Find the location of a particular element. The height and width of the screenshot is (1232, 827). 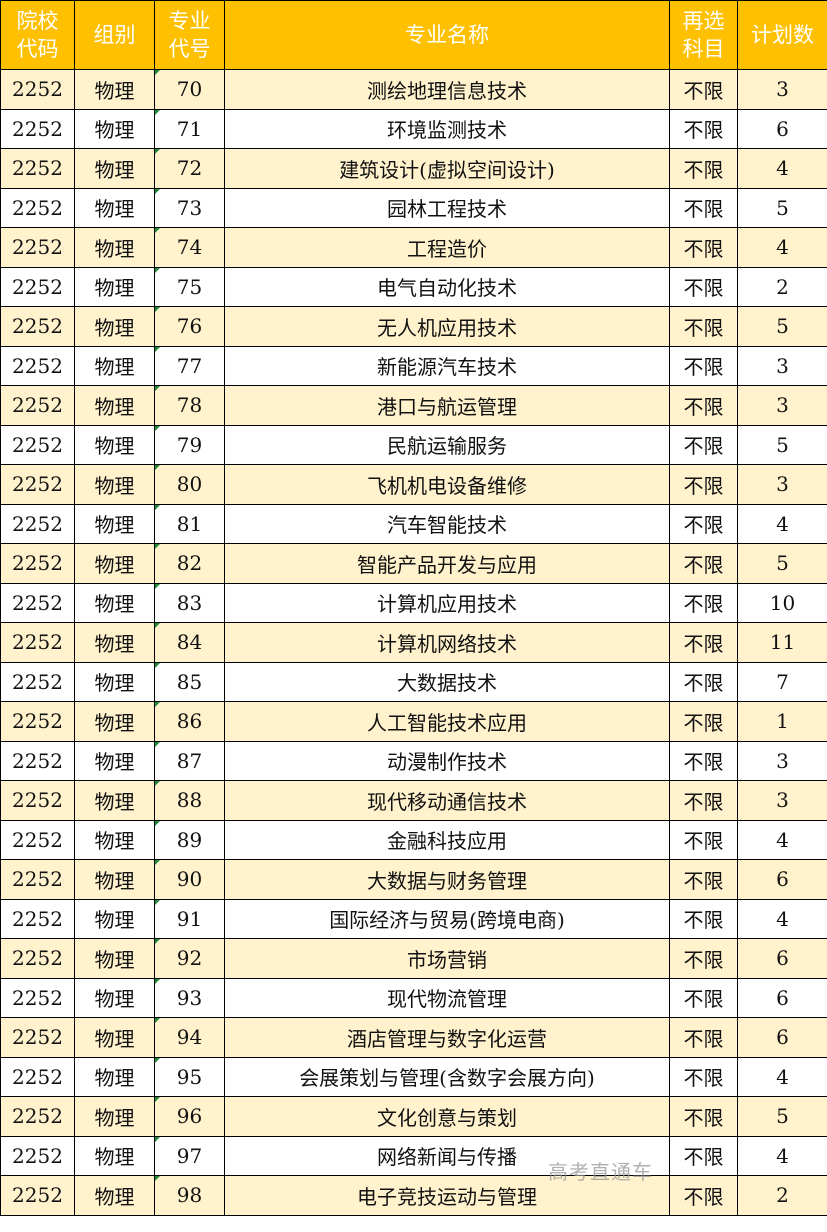

table-row: 2252 物理 74 工程造价 不限 4 is located at coordinates (413, 247).